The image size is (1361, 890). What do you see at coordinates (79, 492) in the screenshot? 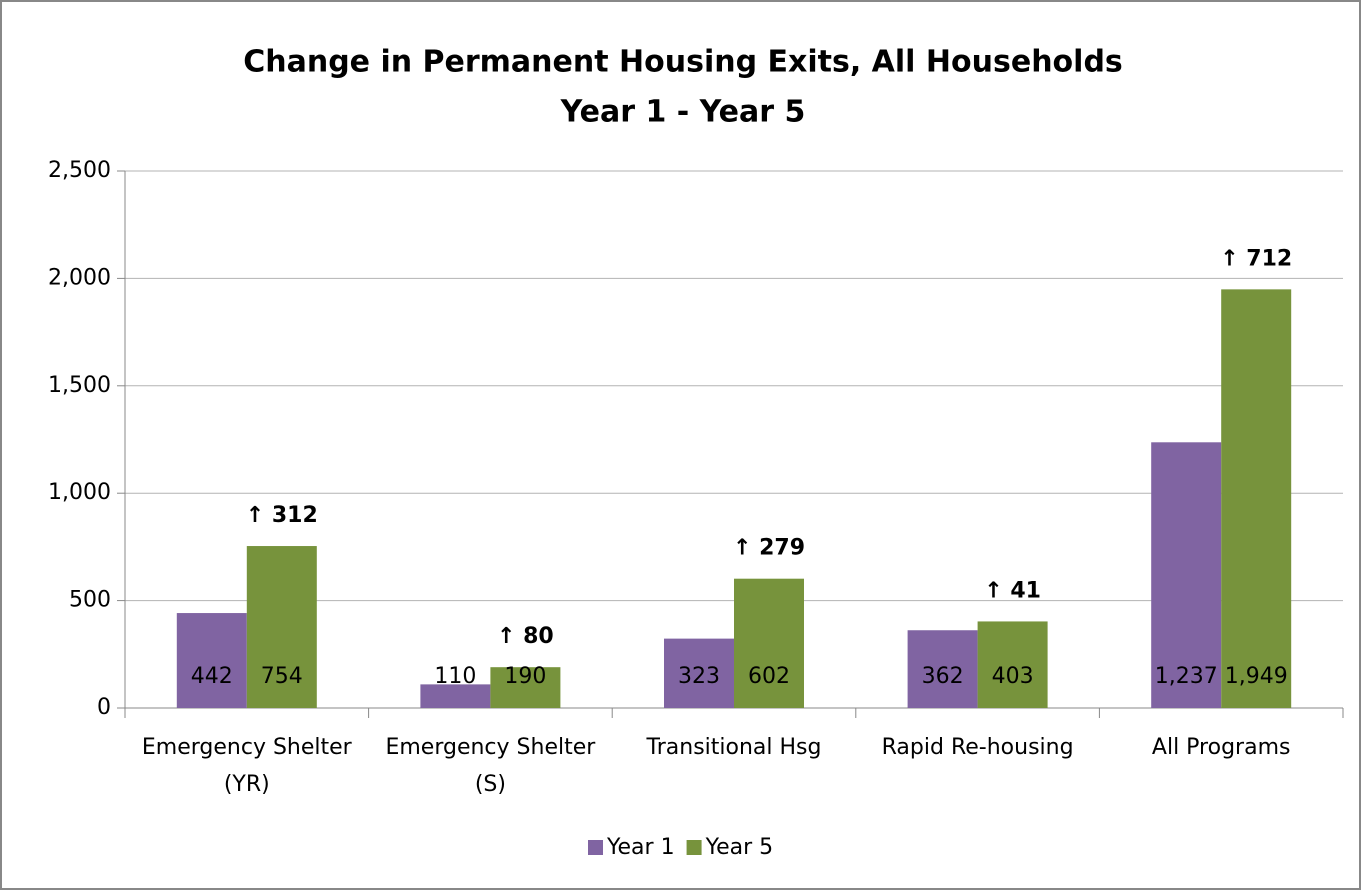
I see `y-tick-label: 1,000` at bounding box center [79, 492].